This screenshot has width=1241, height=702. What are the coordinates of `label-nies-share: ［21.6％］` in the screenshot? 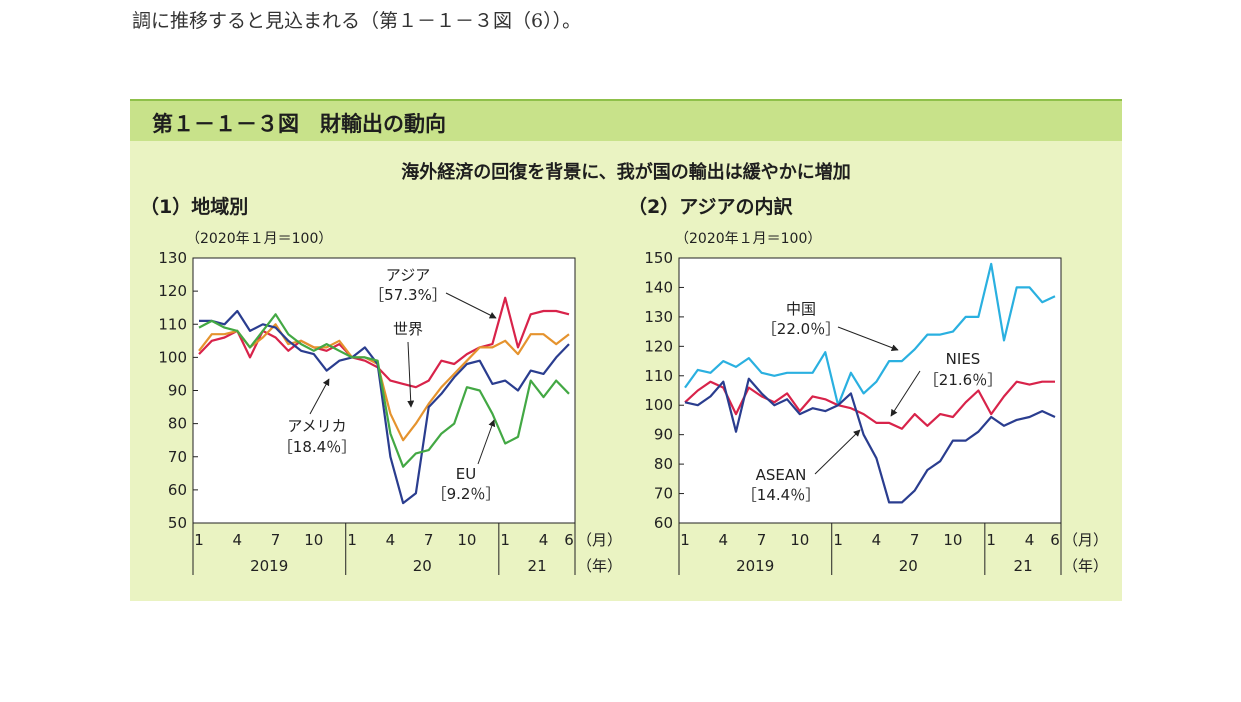 It's located at (963, 380).